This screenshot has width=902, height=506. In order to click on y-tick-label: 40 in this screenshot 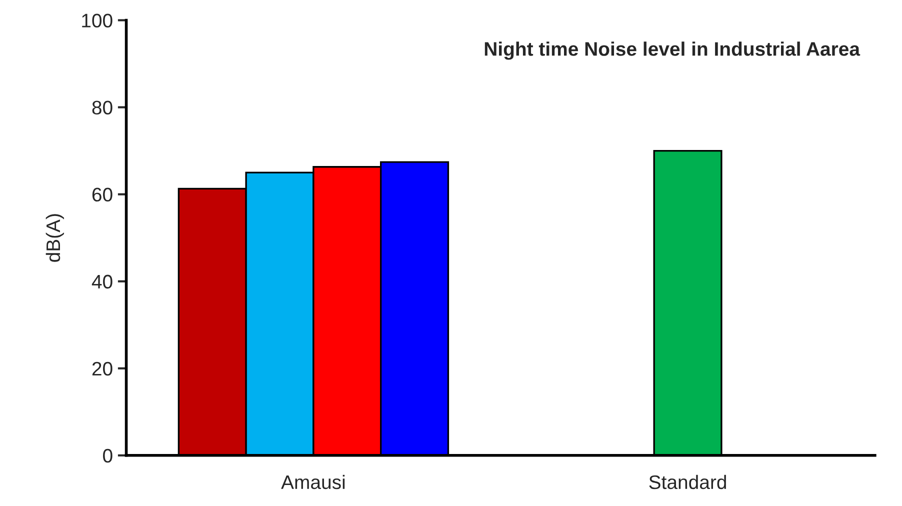, I will do `click(102, 281)`.